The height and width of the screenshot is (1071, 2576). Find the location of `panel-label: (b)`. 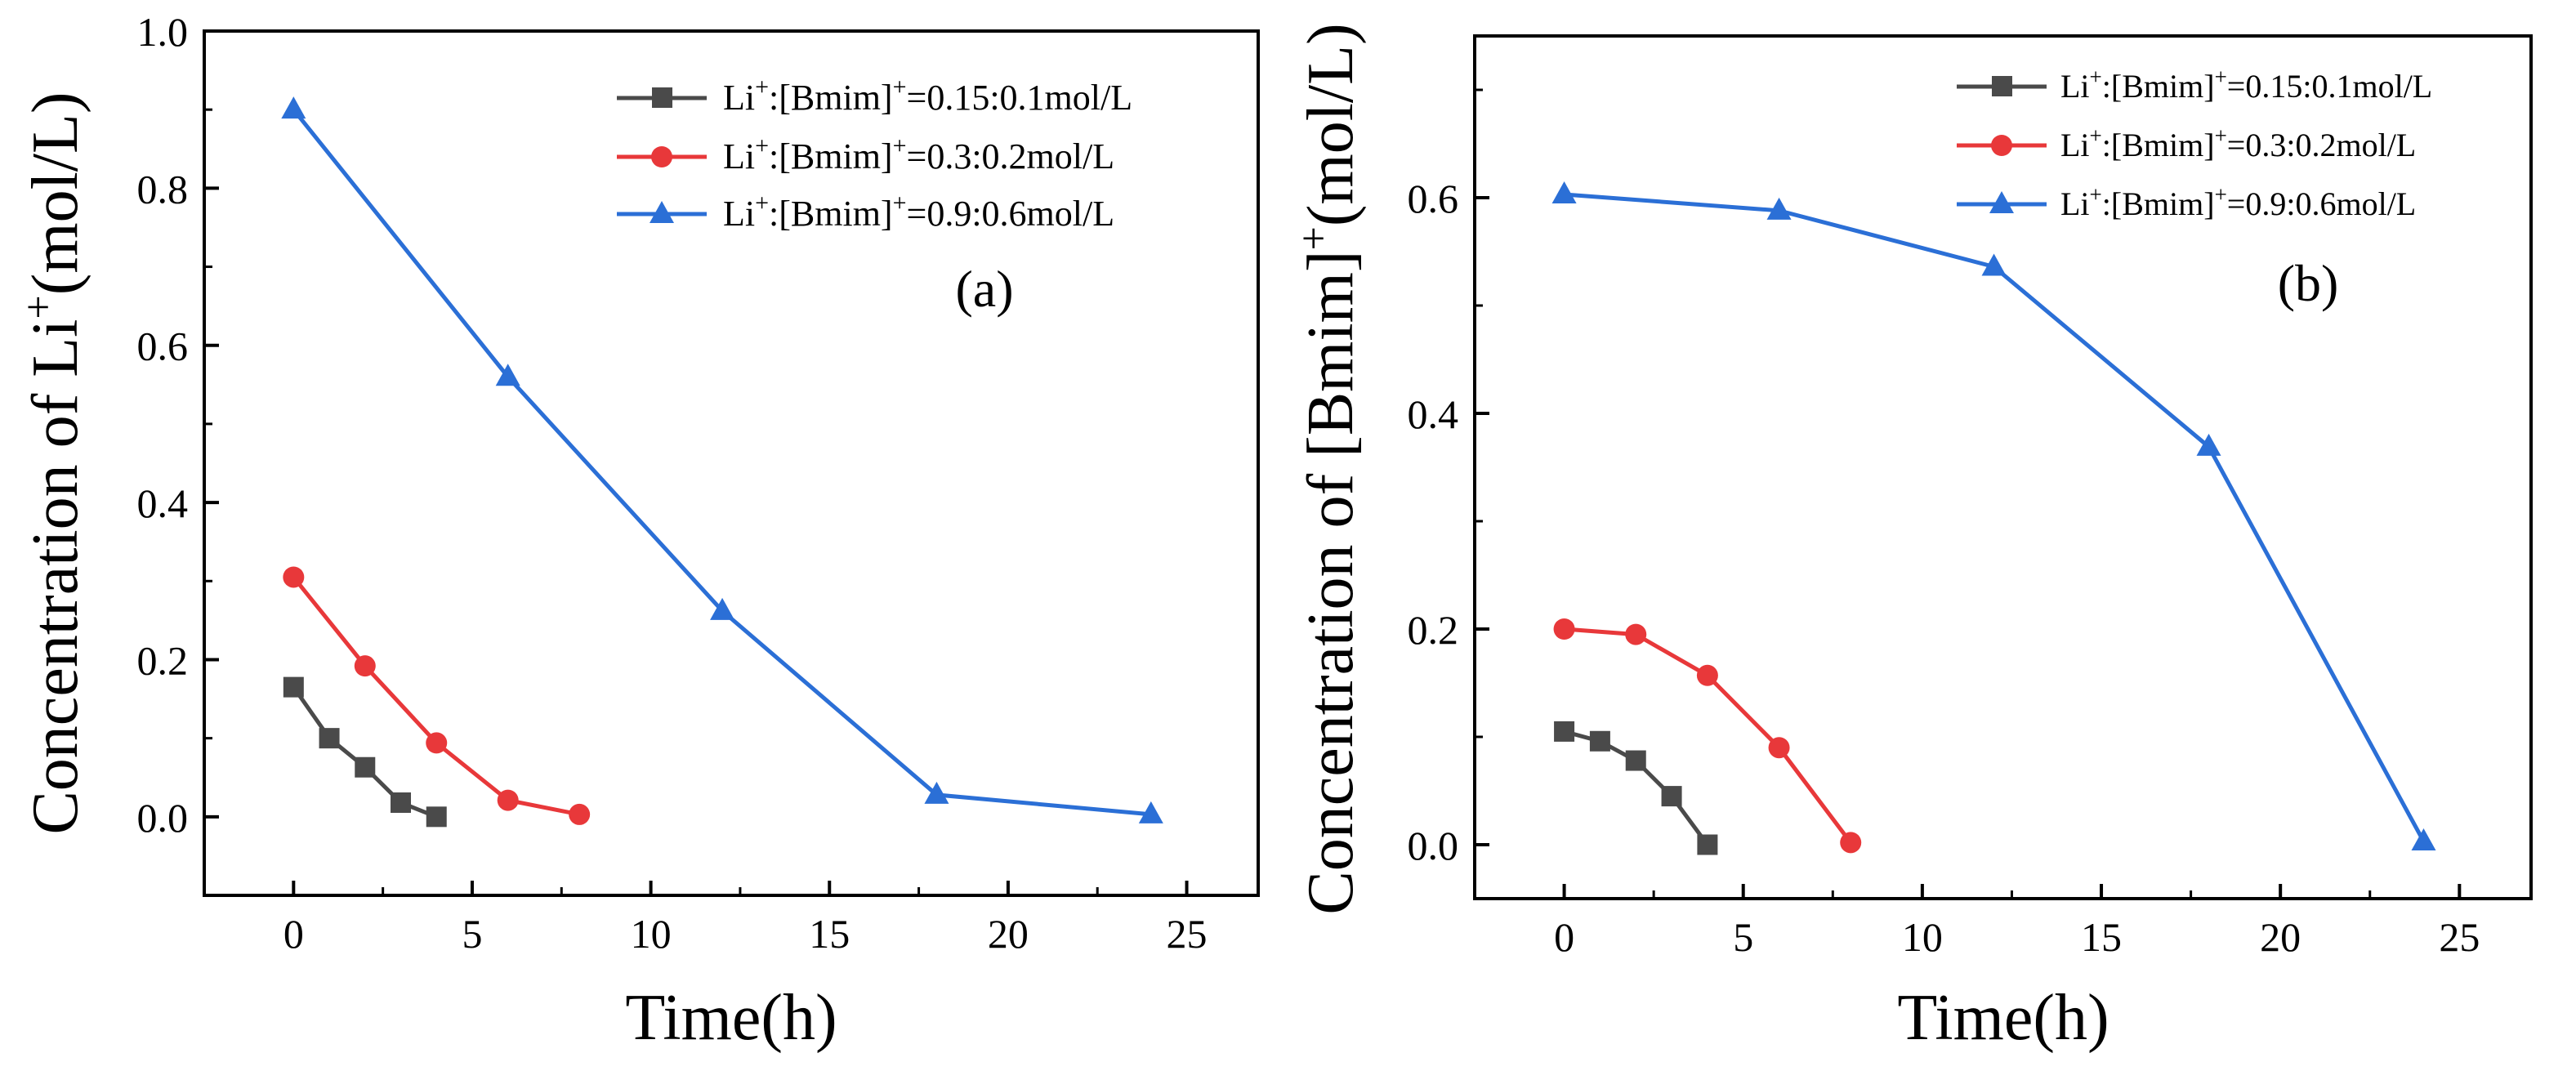

panel-label: (b) is located at coordinates (2309, 283).